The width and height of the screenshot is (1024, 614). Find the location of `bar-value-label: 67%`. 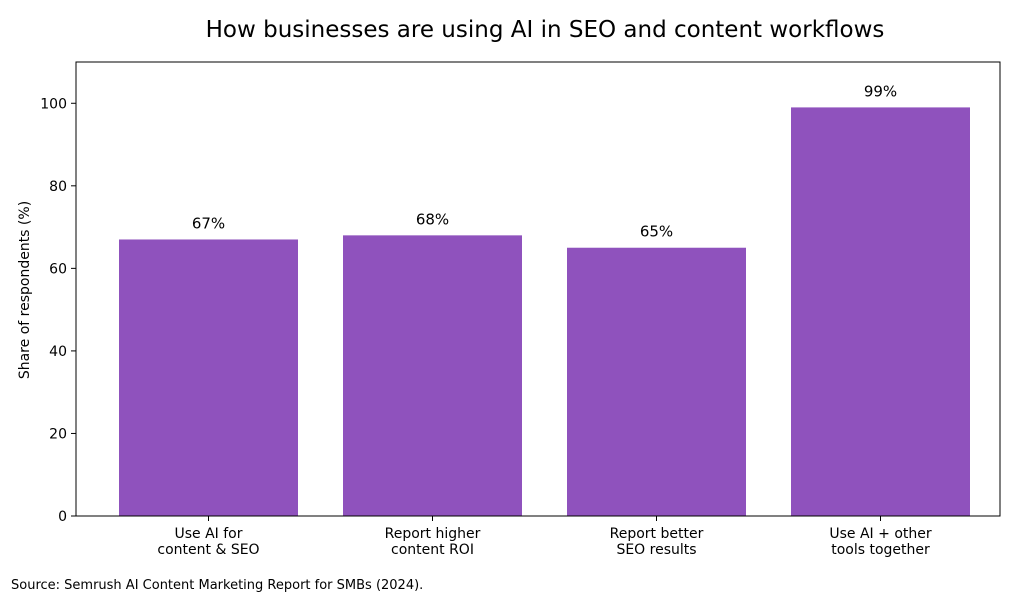

bar-value-label: 67% is located at coordinates (208, 223).